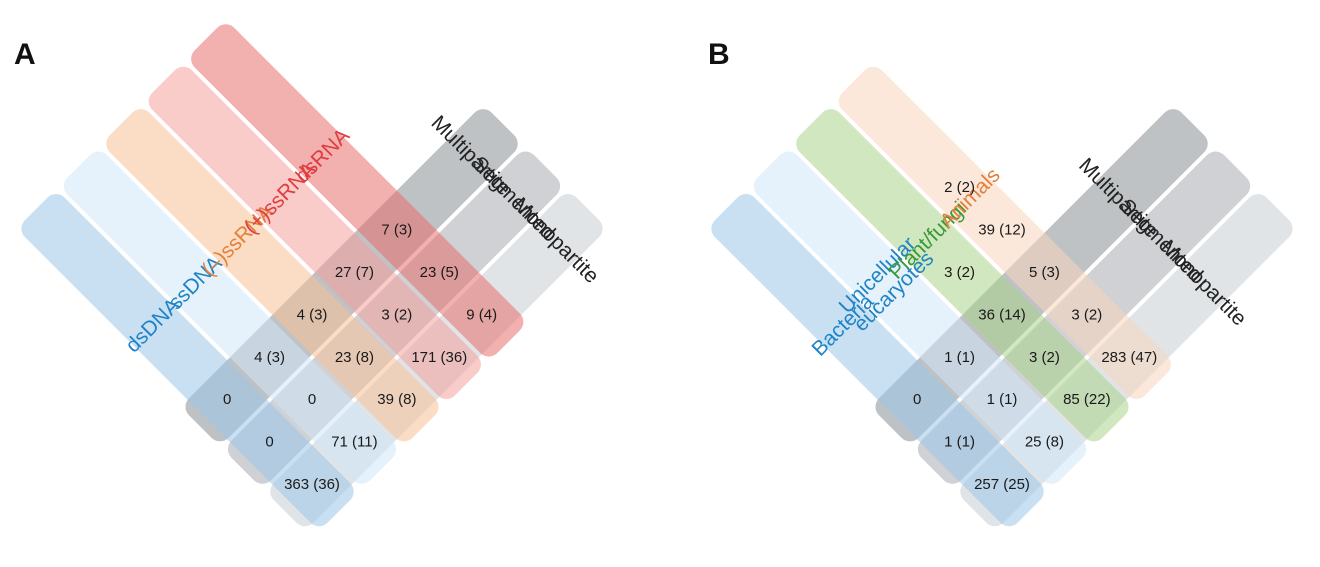  Describe the element at coordinates (25, 54) in the screenshot. I see `panel-letter: A` at that location.